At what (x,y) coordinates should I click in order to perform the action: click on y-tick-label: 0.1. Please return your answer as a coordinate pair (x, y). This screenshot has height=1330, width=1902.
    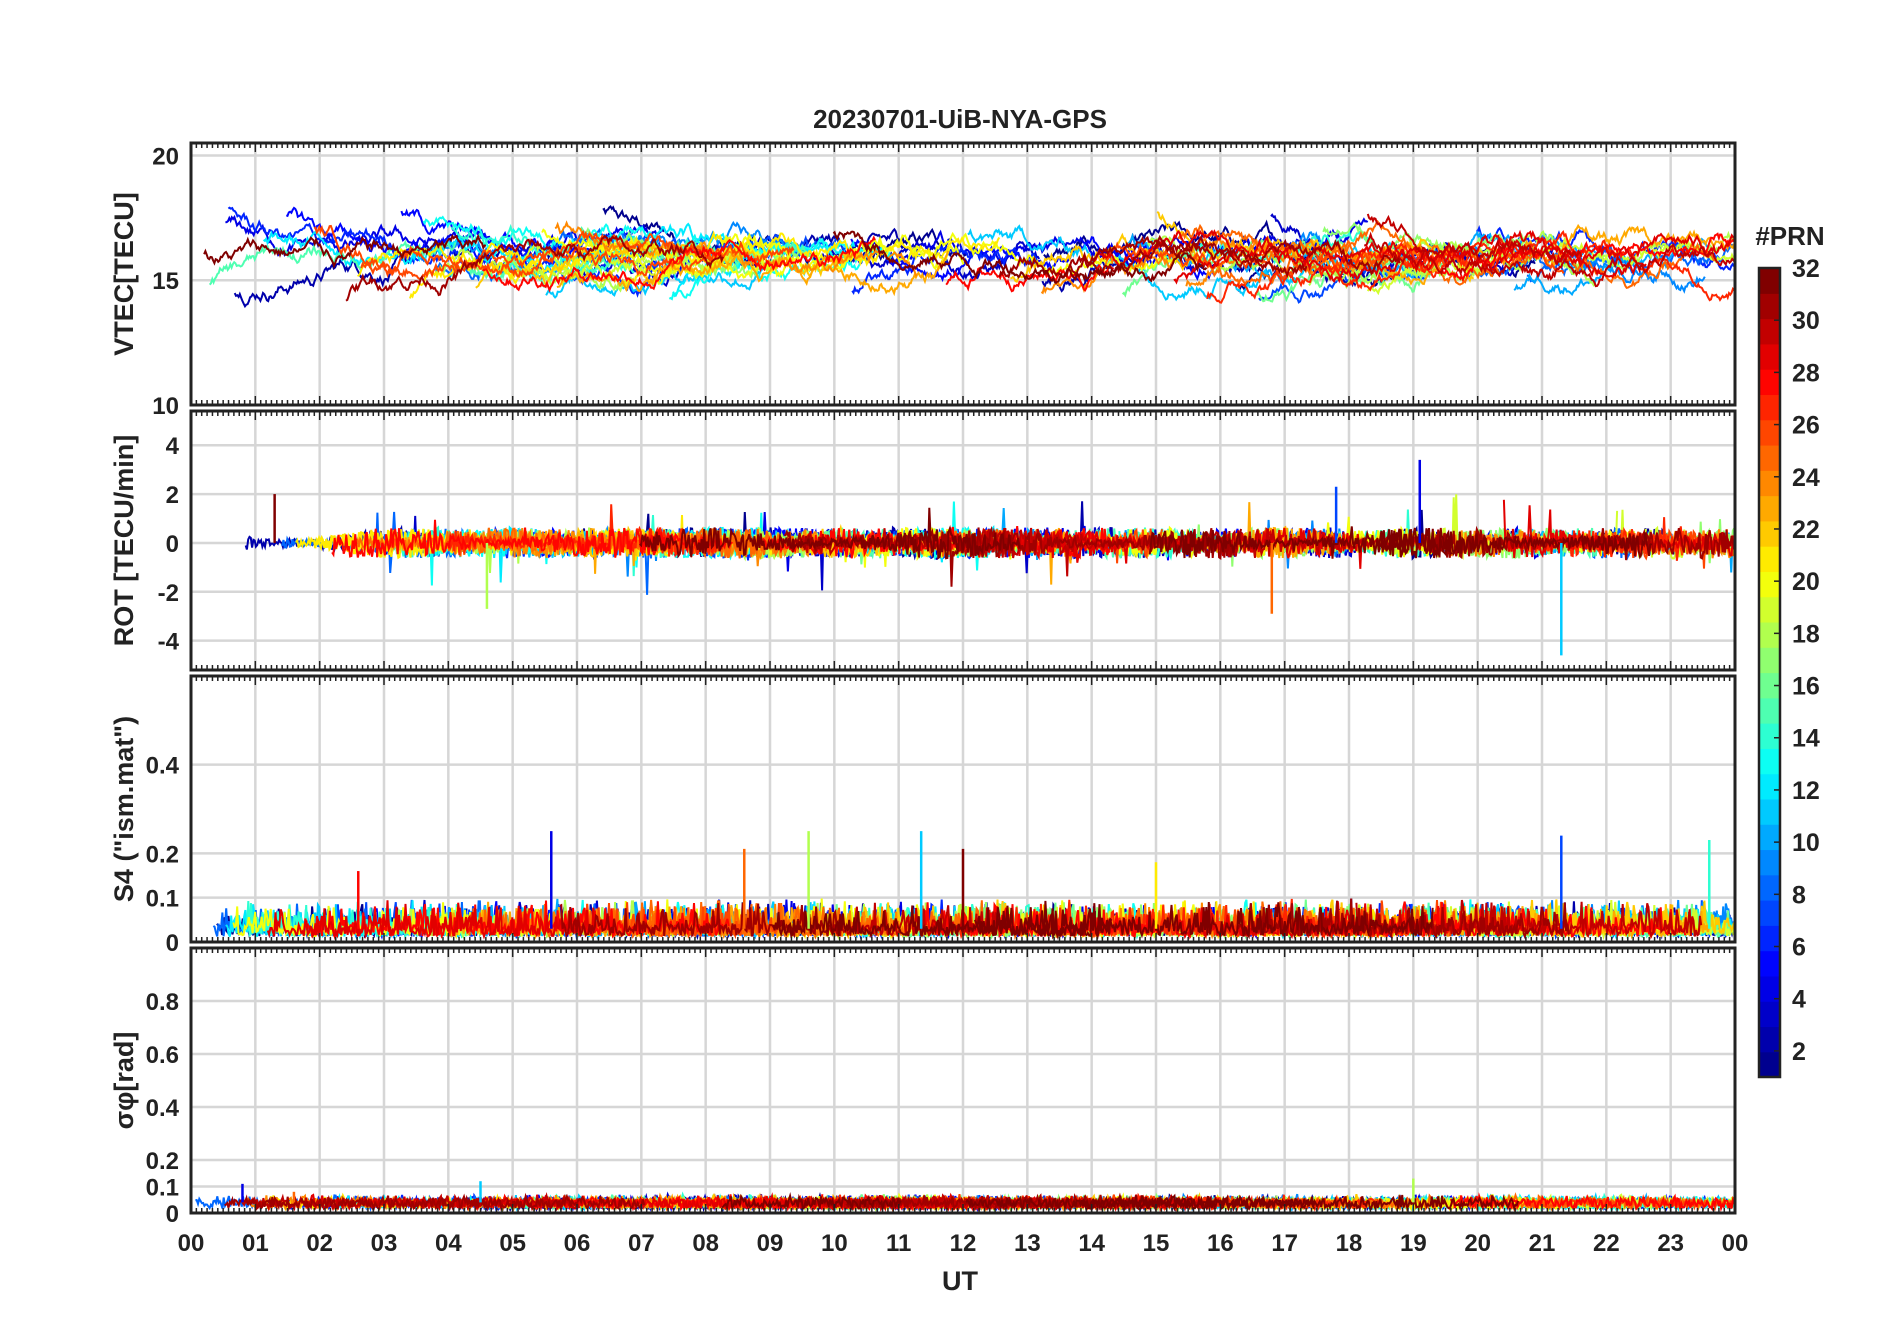
    Looking at the image, I should click on (162, 1188).